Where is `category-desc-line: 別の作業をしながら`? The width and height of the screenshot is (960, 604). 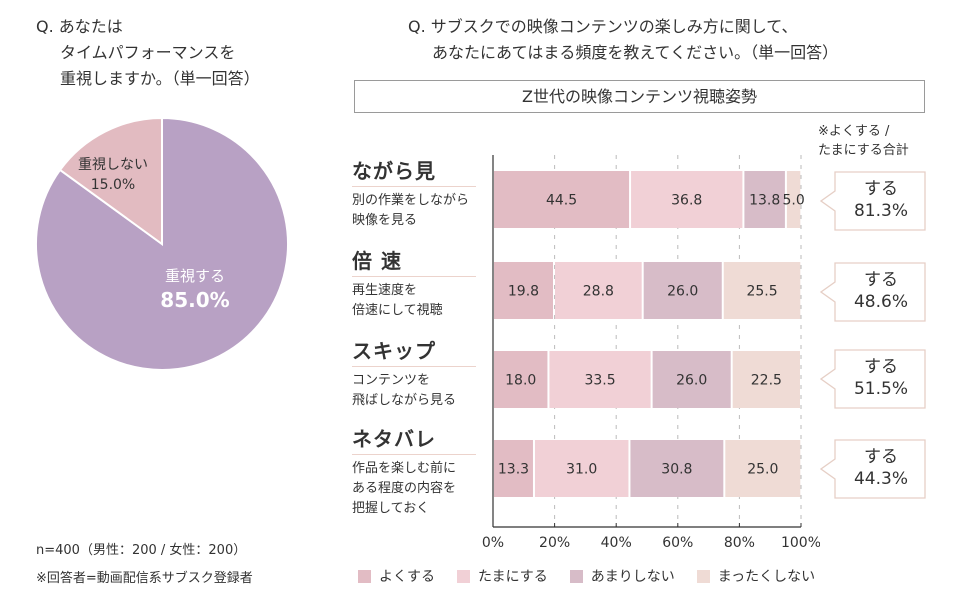
category-desc-line: 別の作業をしながら is located at coordinates (411, 200).